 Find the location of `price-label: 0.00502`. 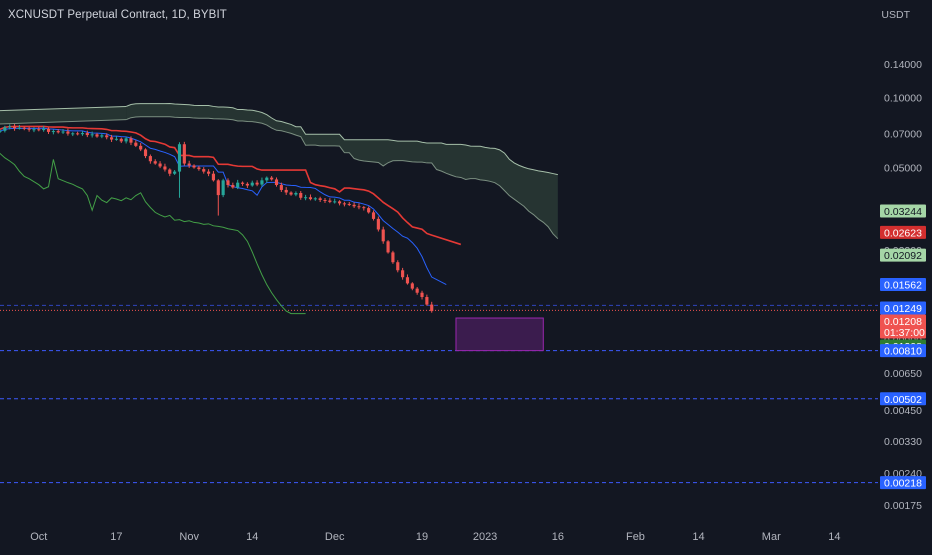

price-label: 0.00502 is located at coordinates (903, 399).